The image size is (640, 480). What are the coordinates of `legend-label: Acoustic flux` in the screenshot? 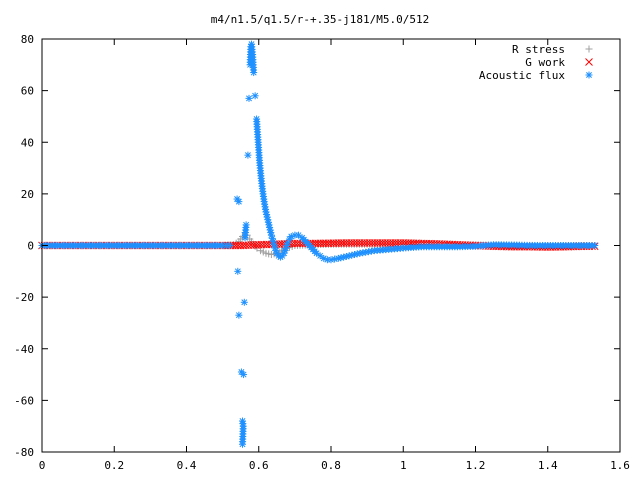 It's located at (522, 75).